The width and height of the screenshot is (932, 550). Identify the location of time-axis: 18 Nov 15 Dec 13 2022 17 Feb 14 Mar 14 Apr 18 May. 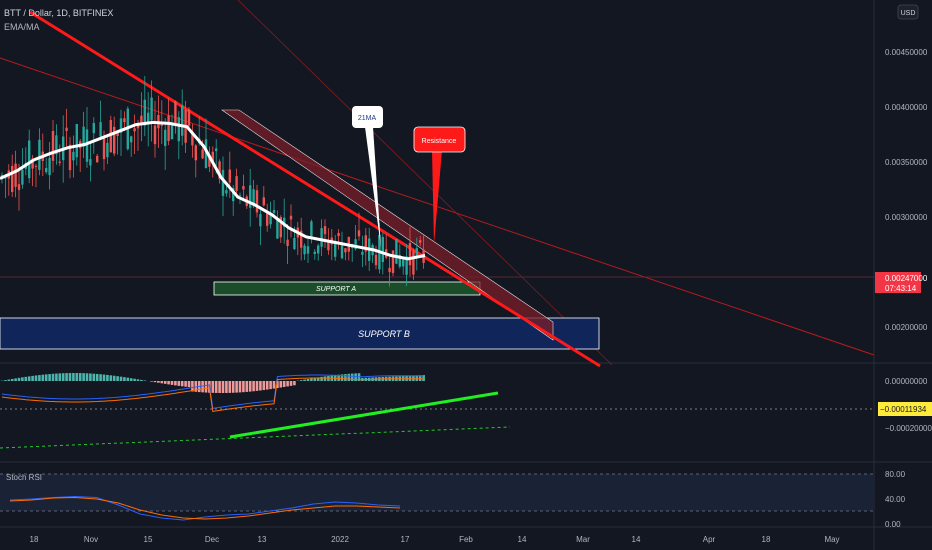
(435, 539).